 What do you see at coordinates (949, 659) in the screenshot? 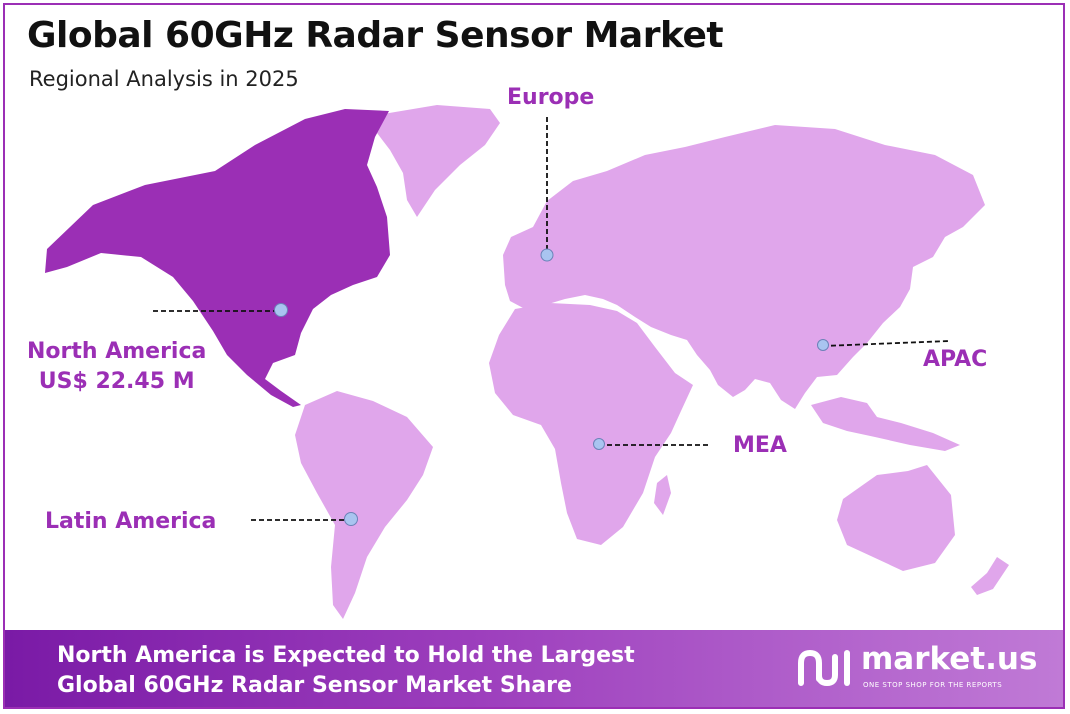
I see `brand-name: market.us` at bounding box center [949, 659].